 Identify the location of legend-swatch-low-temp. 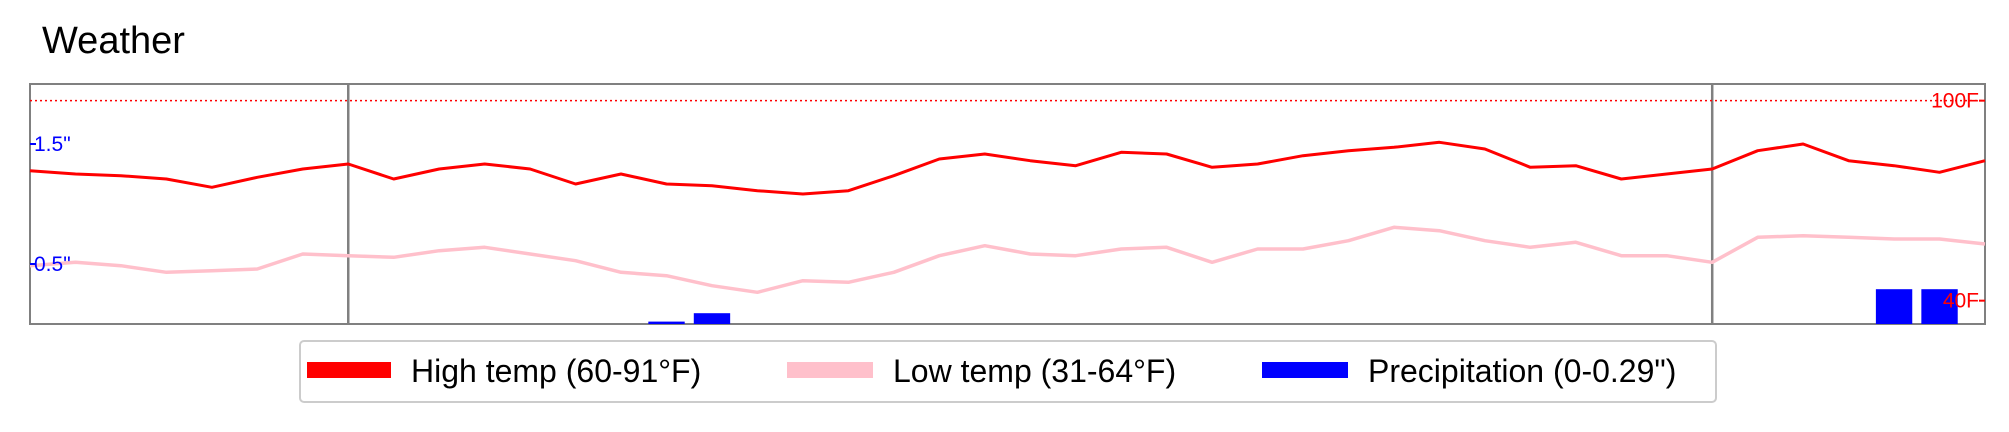
(830, 370).